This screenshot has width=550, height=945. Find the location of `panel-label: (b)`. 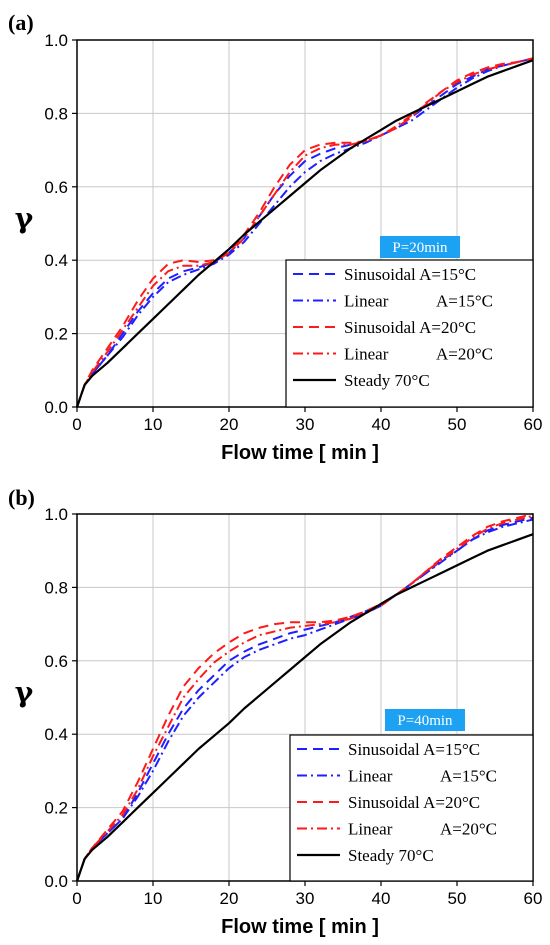

panel-label: (b) is located at coordinates (21, 497).